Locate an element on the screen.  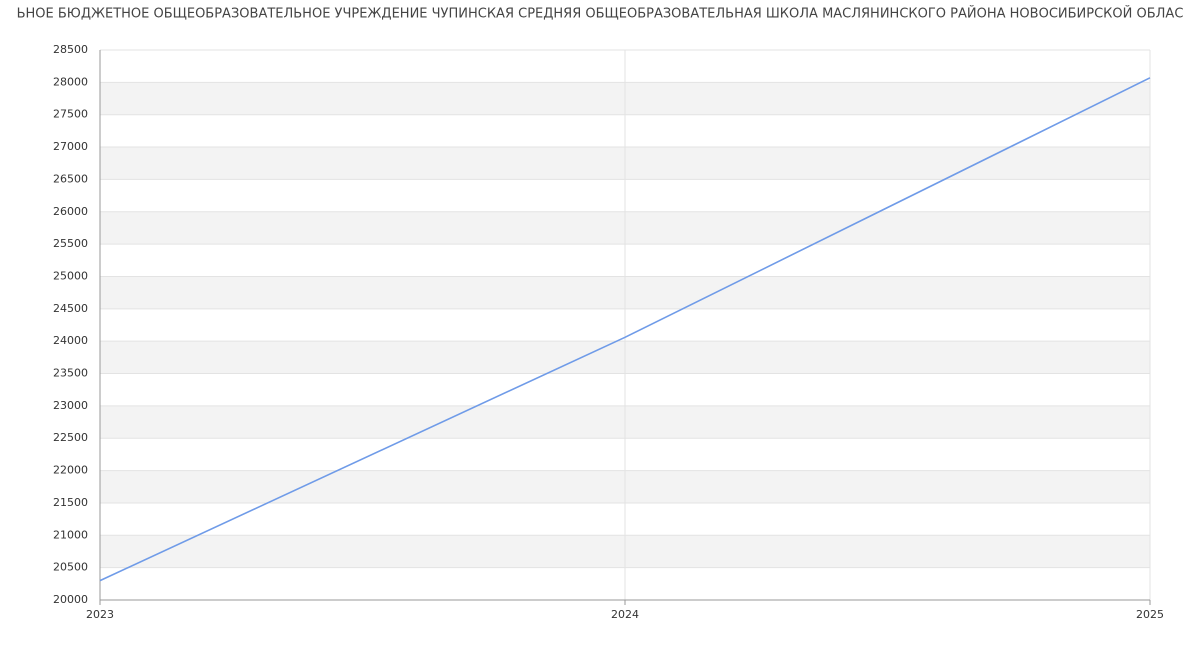
y-tick-label: 22000 is located at coordinates (70, 470).